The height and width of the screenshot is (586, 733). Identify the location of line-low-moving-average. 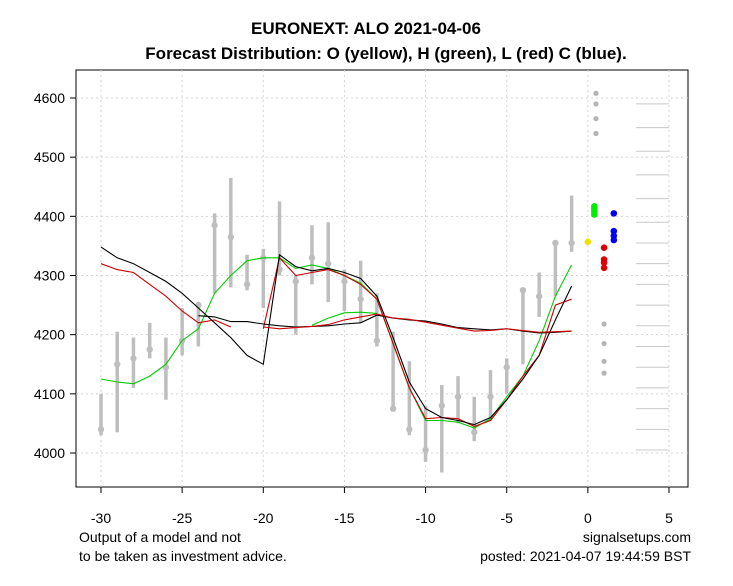
(166, 295).